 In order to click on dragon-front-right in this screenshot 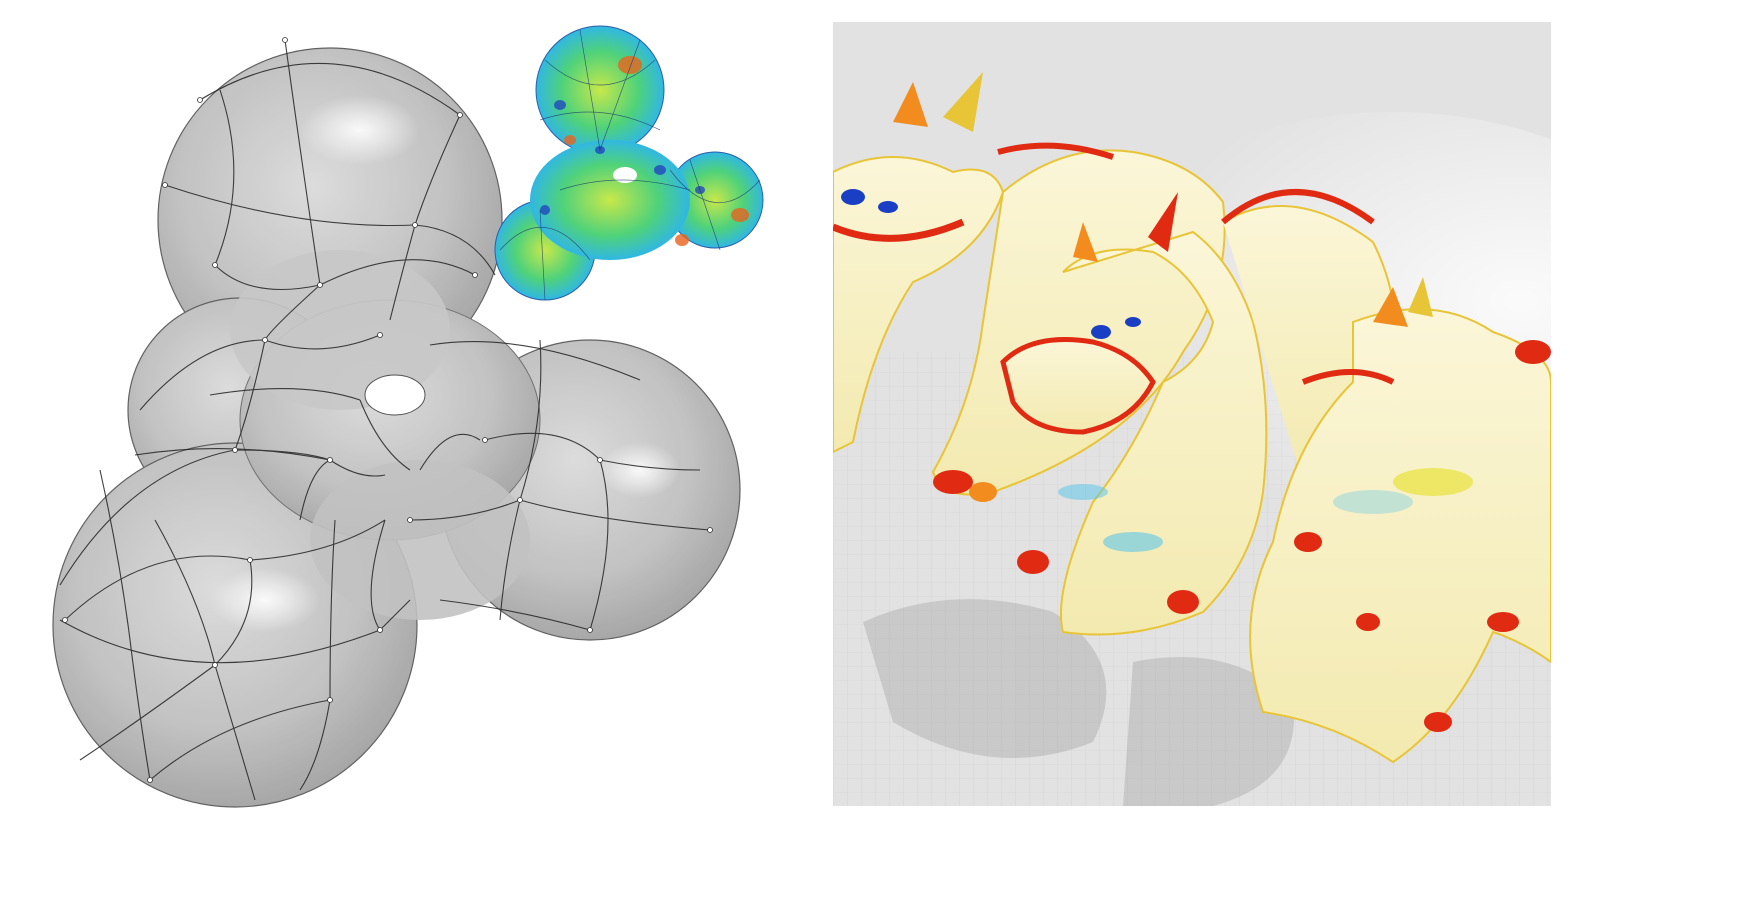, I will do `click(1400, 520)`.